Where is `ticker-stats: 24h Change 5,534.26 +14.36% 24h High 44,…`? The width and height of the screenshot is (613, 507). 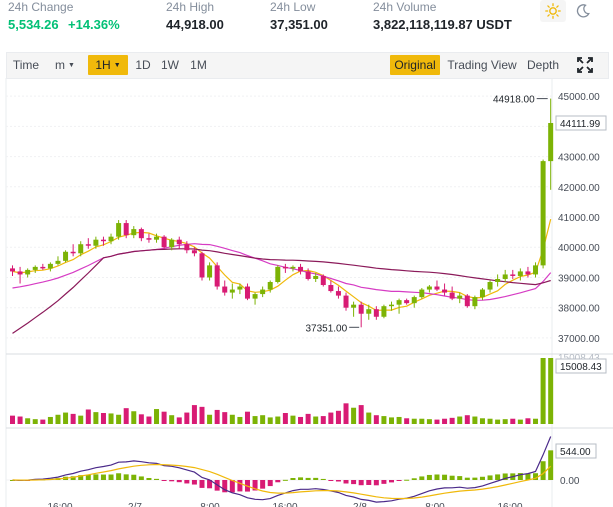
ticker-stats: 24h Change 5,534.26 +14.36% 24h High 44,… is located at coordinates (306, 23).